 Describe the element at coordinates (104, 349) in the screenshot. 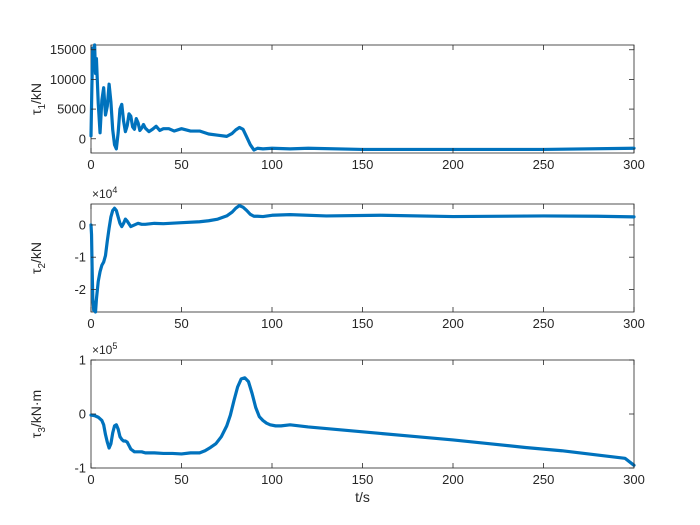

I see `axis-multiplier: ×10⁵` at that location.